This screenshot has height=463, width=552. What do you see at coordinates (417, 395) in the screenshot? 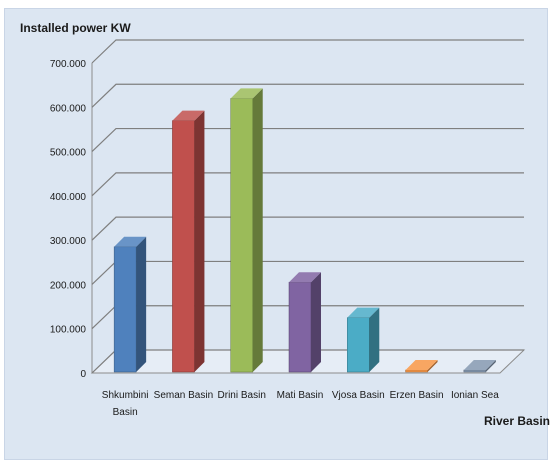
I see `x-category-label: Erzen Basin` at bounding box center [417, 395].